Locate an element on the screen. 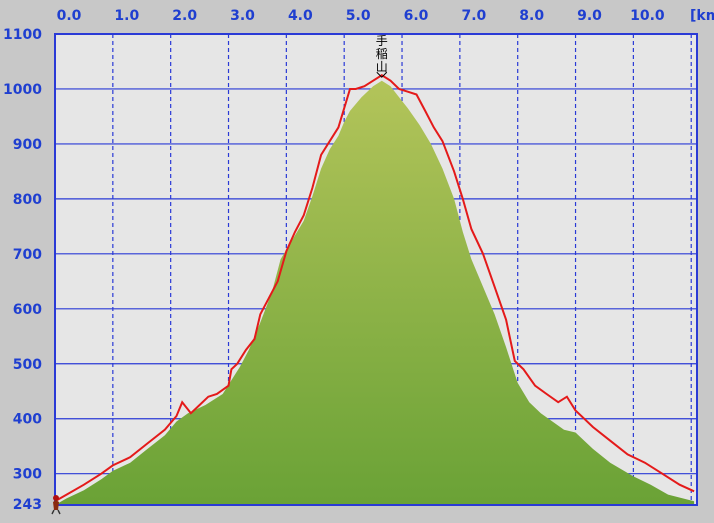 This screenshot has height=523, width=714. x-tick-label: 1.0 is located at coordinates (126, 16).